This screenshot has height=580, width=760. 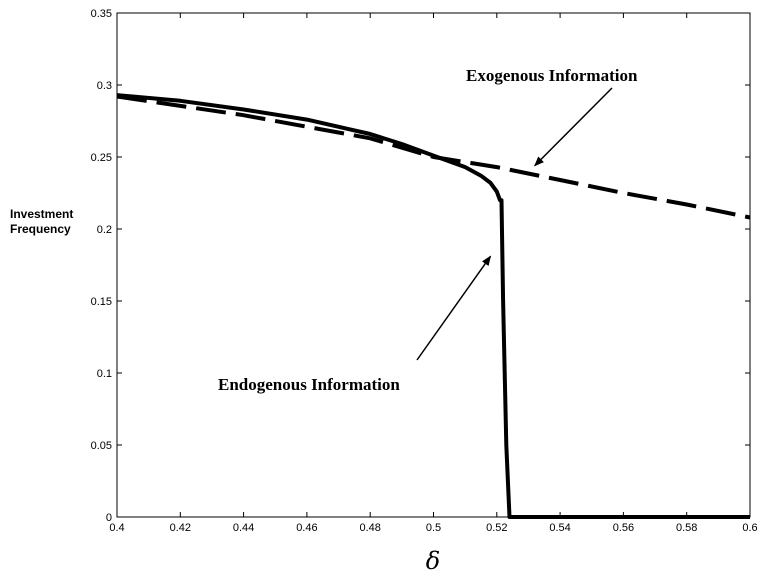 What do you see at coordinates (101, 14) in the screenshot?
I see `y-tick-label: 0.35` at bounding box center [101, 14].